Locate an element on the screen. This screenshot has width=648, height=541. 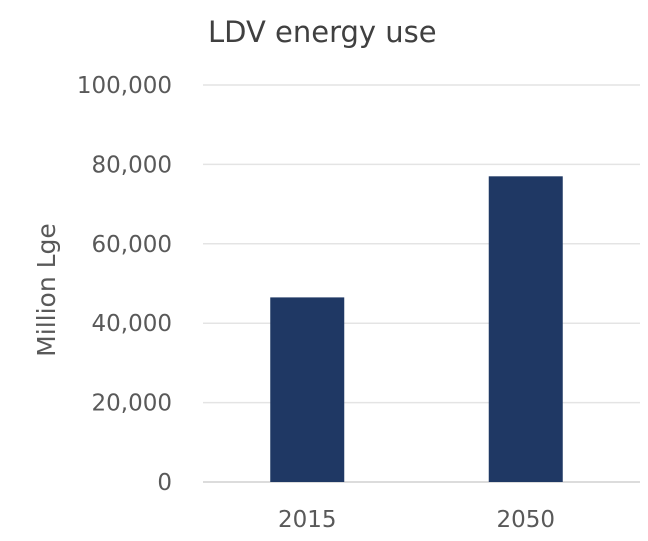
x-tick-label: 2015 is located at coordinates (307, 520).